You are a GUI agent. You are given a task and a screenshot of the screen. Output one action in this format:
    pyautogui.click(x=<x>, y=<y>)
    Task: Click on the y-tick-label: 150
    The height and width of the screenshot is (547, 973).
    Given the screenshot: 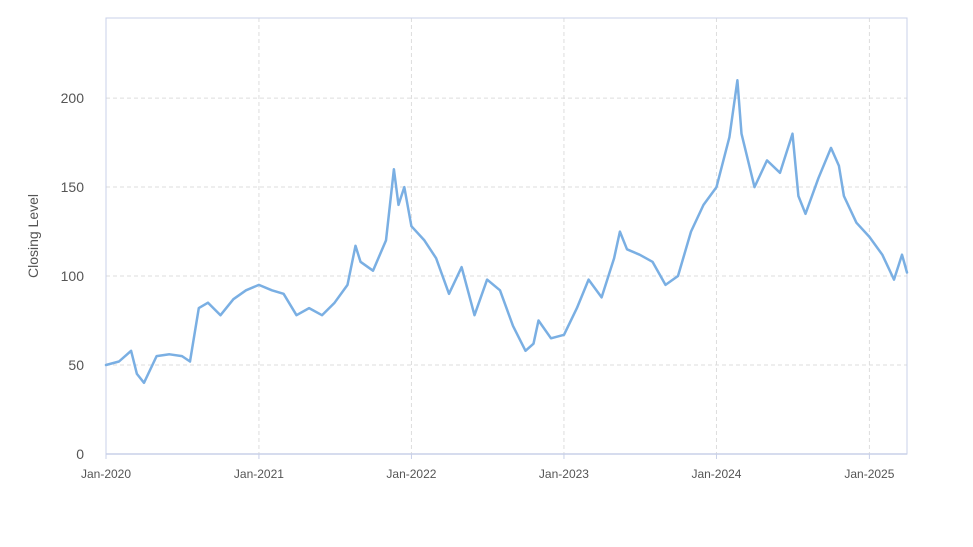 What is the action you would take?
    pyautogui.click(x=73, y=187)
    